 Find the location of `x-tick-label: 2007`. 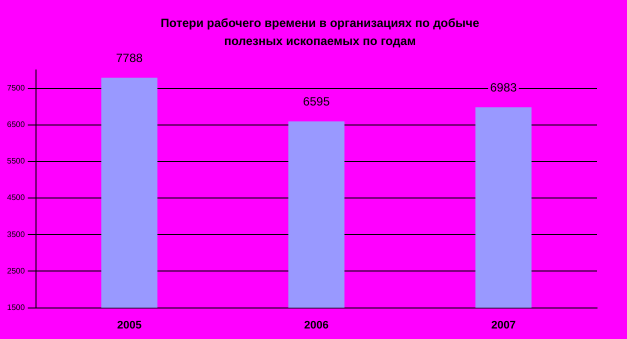

x-tick-label: 2007 is located at coordinates (503, 325).